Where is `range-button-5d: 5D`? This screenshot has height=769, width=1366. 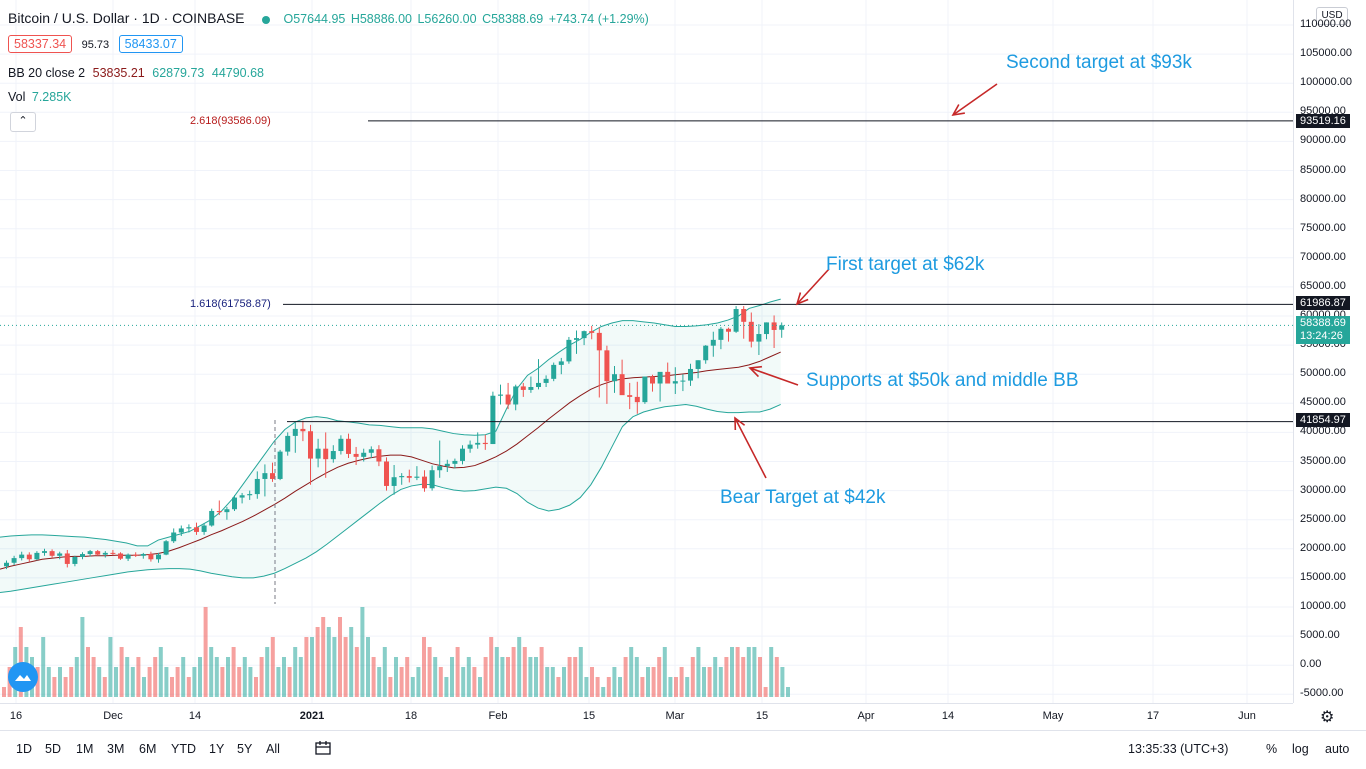
range-button-5d: 5D is located at coordinates (53, 749).